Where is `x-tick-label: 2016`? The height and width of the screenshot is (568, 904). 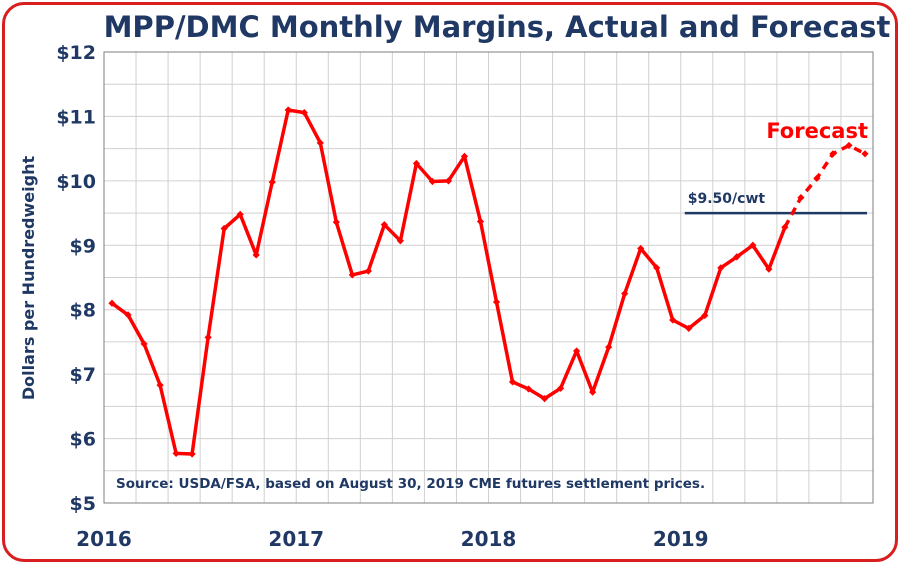 x-tick-label: 2016 is located at coordinates (104, 539).